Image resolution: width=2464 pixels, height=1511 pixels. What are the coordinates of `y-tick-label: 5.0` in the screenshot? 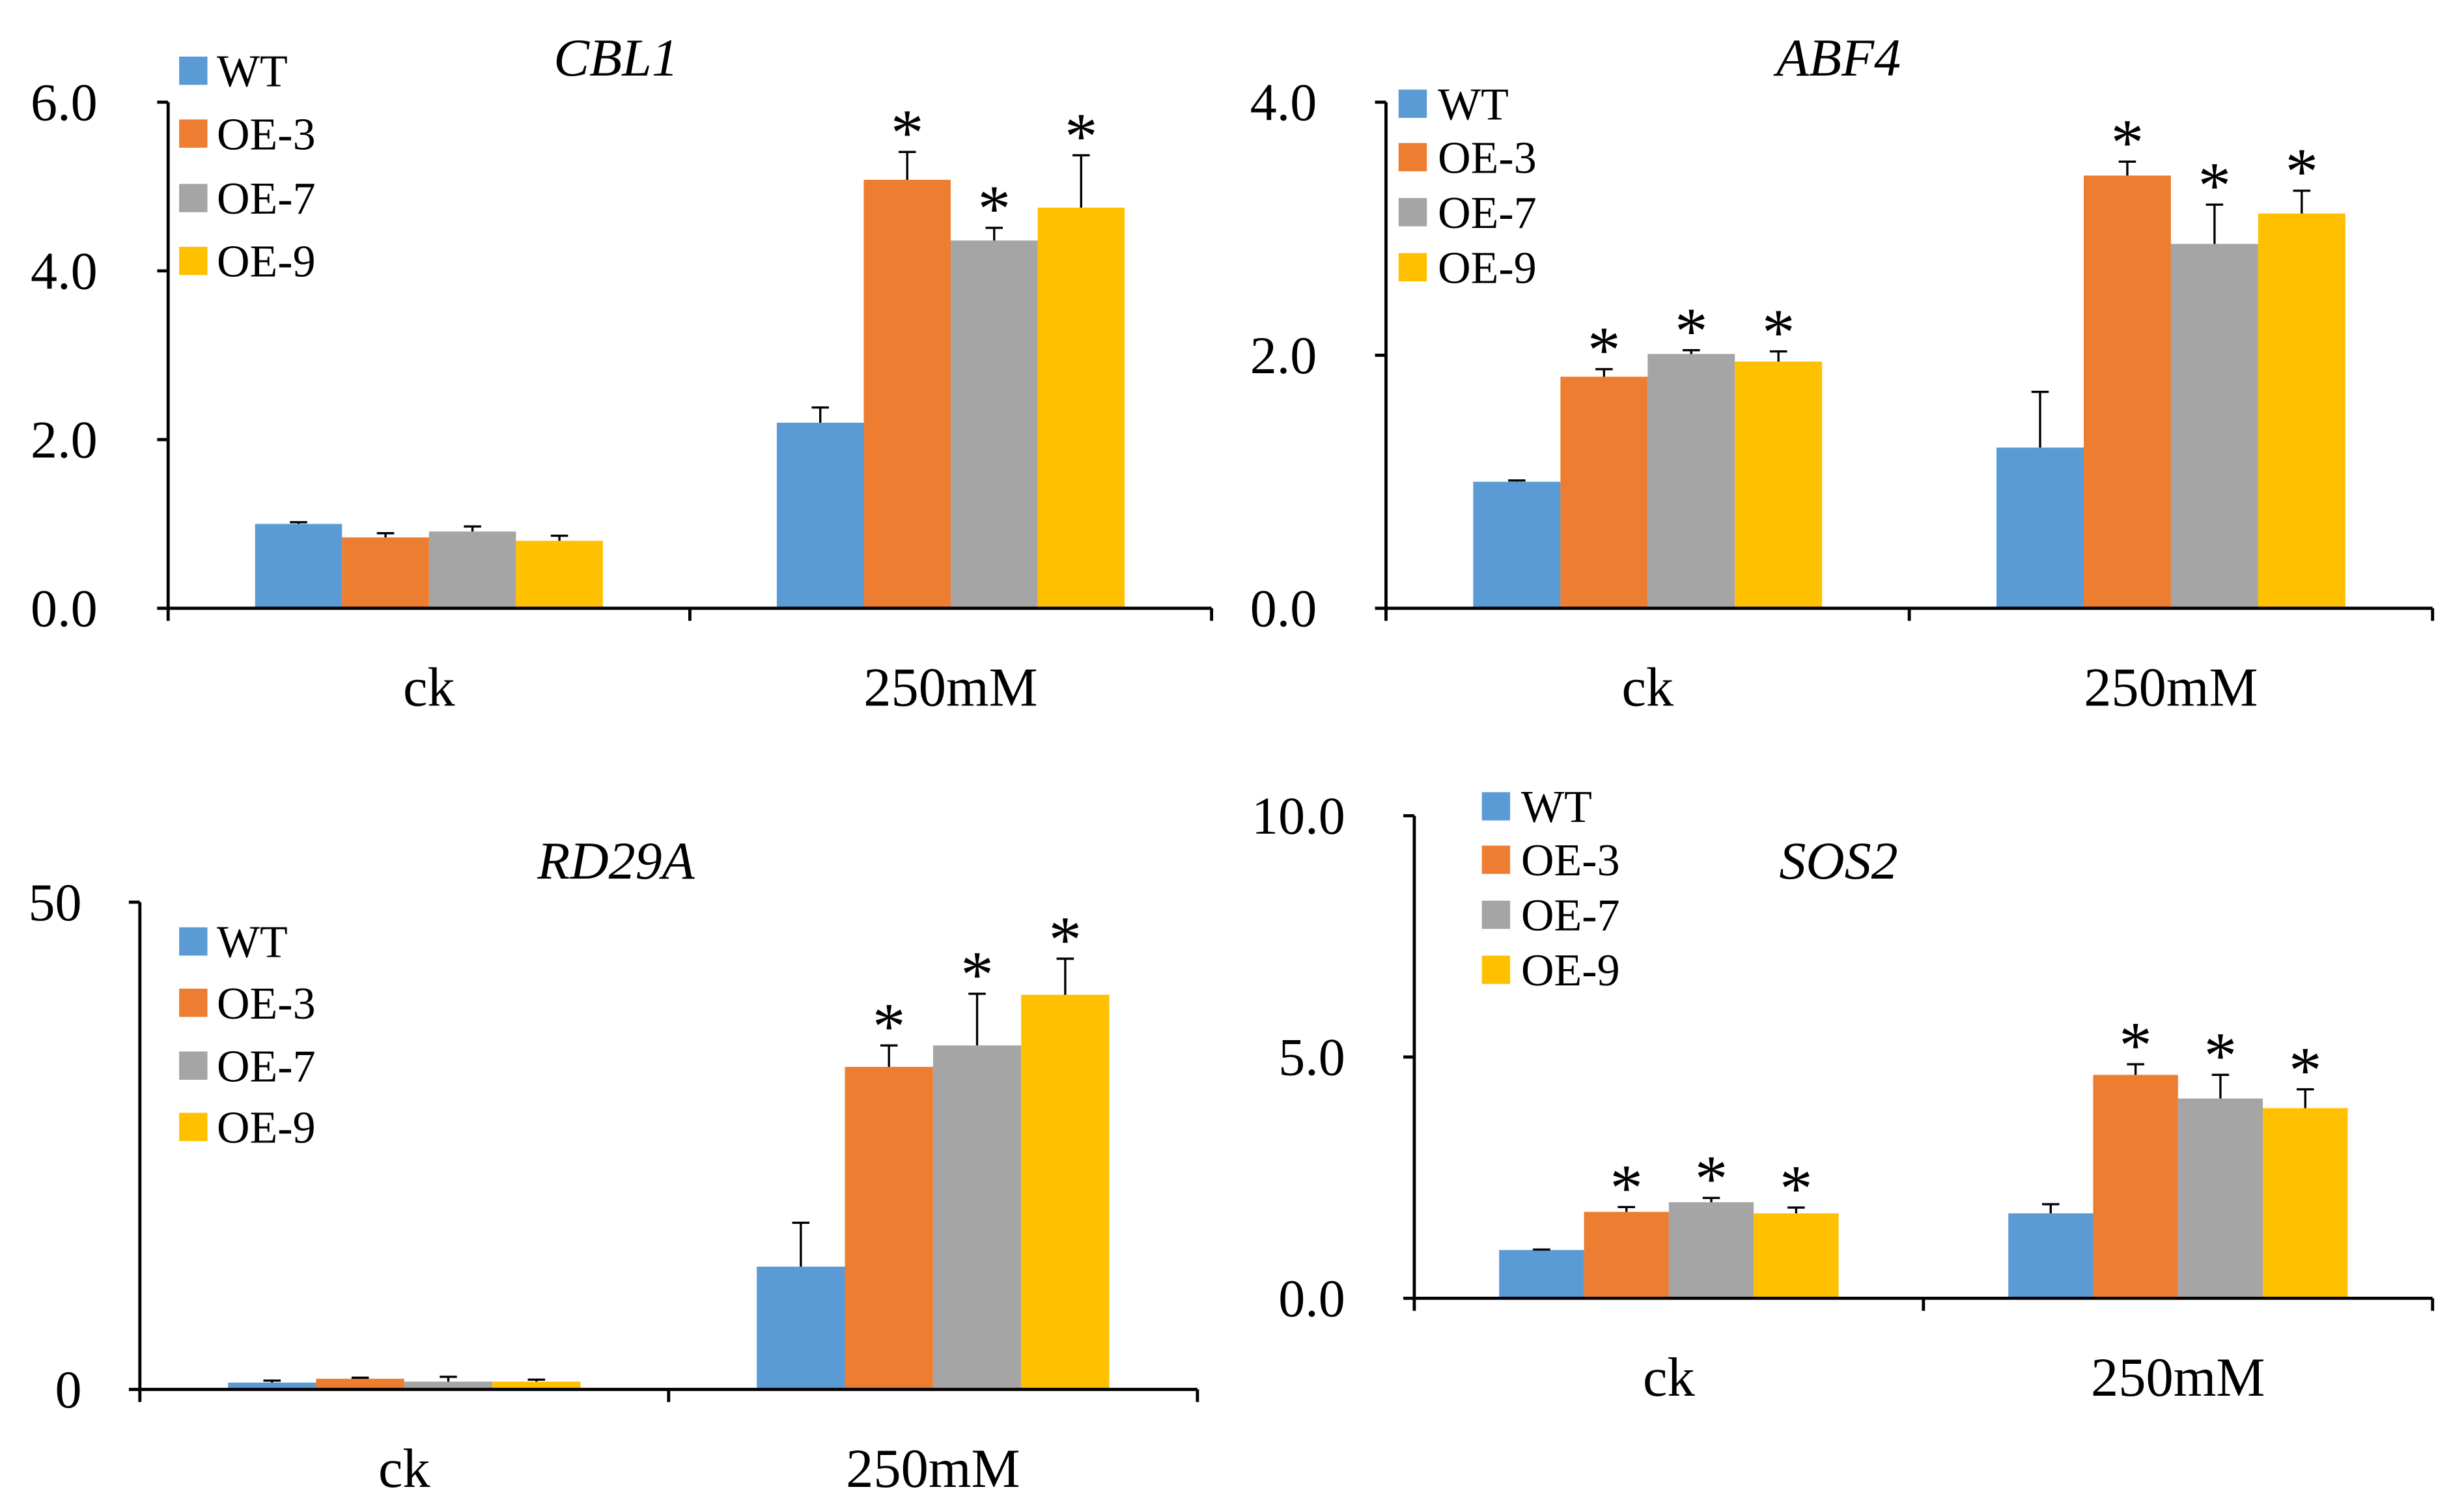 It's located at (1312, 1057).